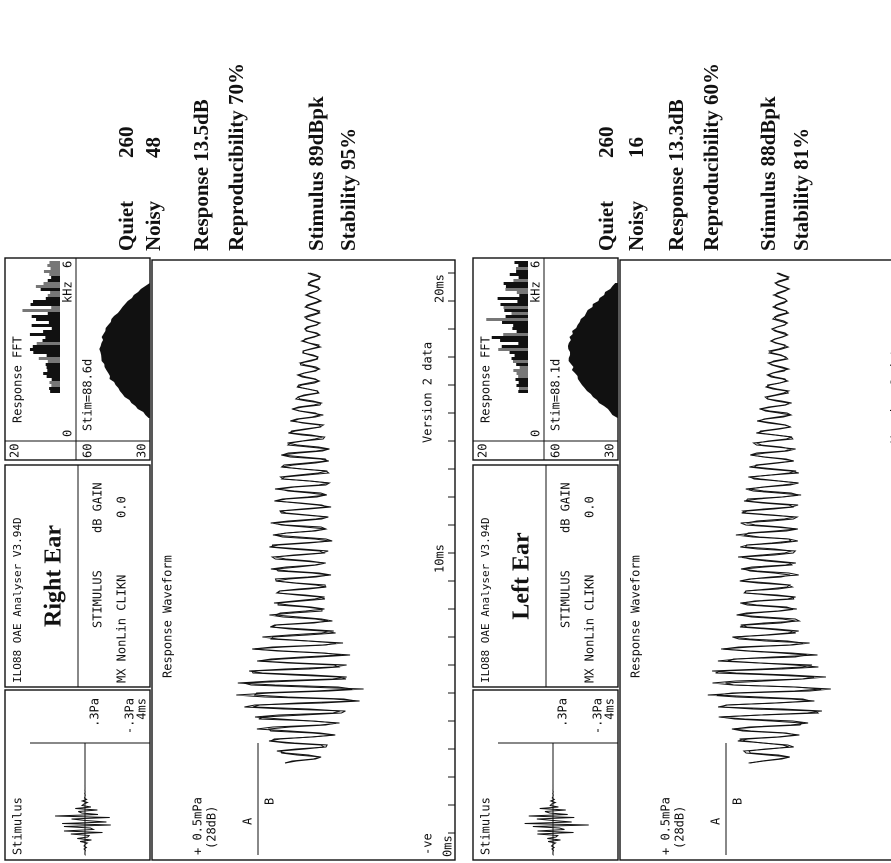 Image resolution: width=891 pixels, height=863 pixels. What do you see at coordinates (716, 821) in the screenshot?
I see `marker-a: A` at bounding box center [716, 821].